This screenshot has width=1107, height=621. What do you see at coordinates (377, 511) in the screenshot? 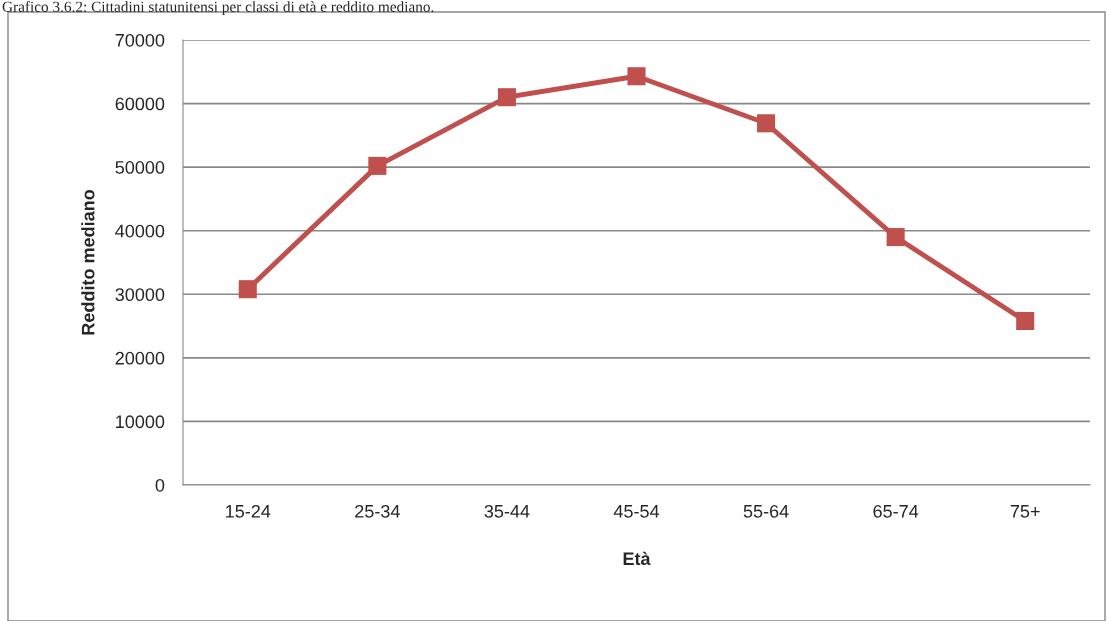
I see `x-tick-label: 25-34` at bounding box center [377, 511].